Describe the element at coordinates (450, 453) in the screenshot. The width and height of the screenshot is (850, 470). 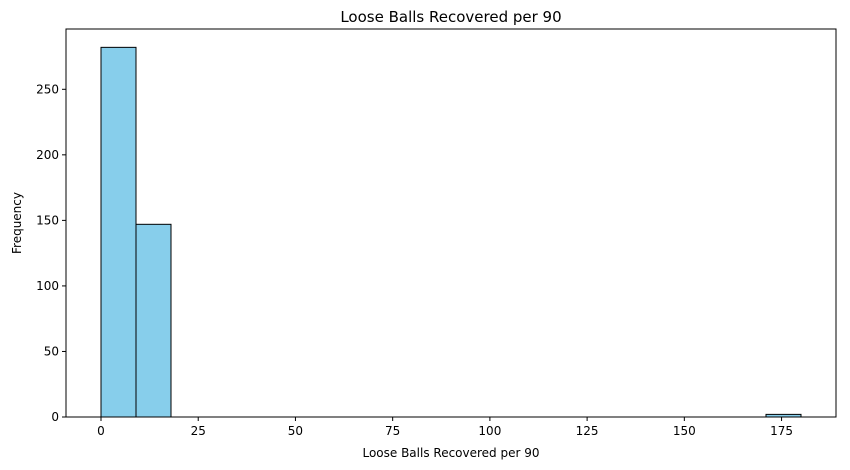
I see `x-axis-label: Loose Balls Recovered per 90` at that location.